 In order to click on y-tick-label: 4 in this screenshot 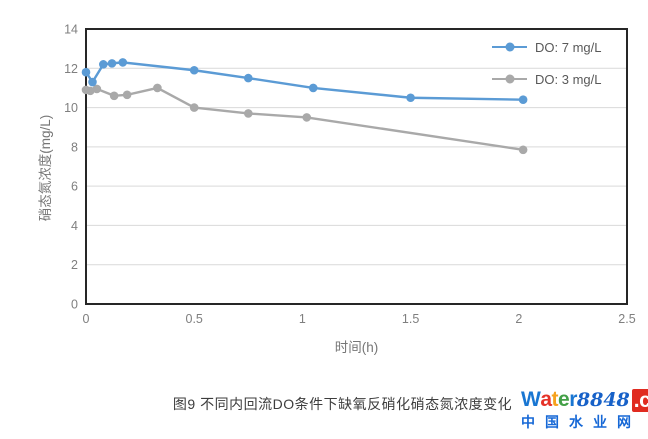, I will do `click(74, 226)`.